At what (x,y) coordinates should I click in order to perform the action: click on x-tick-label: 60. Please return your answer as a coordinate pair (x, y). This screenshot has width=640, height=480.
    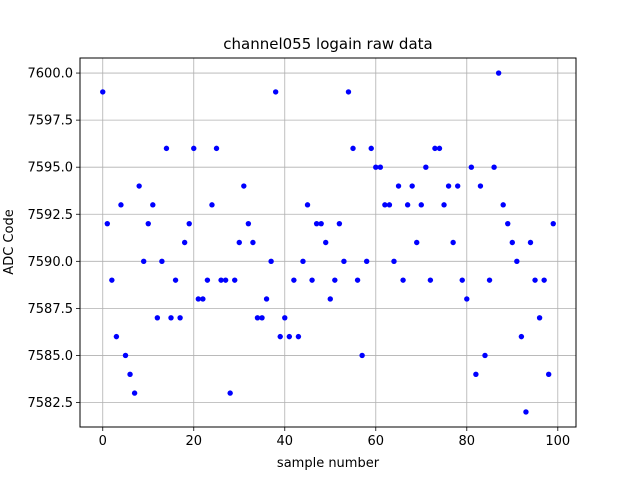
    Looking at the image, I should click on (376, 441).